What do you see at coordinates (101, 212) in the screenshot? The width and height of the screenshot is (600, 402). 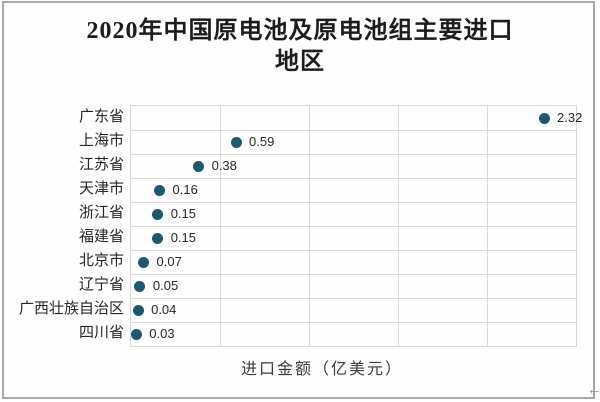 I see `category-label: 浙江省` at bounding box center [101, 212].